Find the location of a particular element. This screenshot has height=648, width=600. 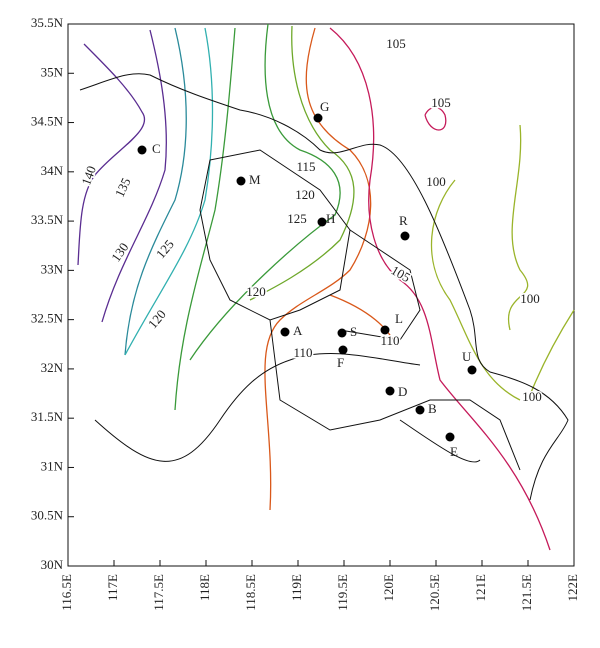

station-label: M is located at coordinates (255, 179).